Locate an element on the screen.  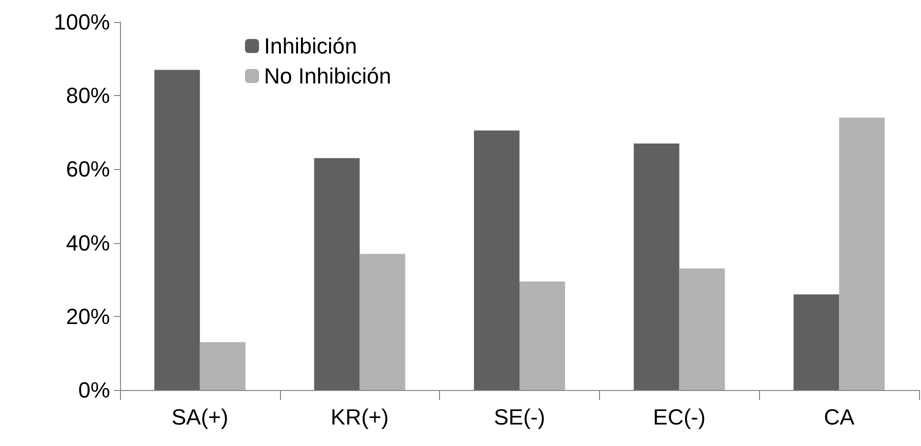
x-tick-label: SA(+) is located at coordinates (199, 417).